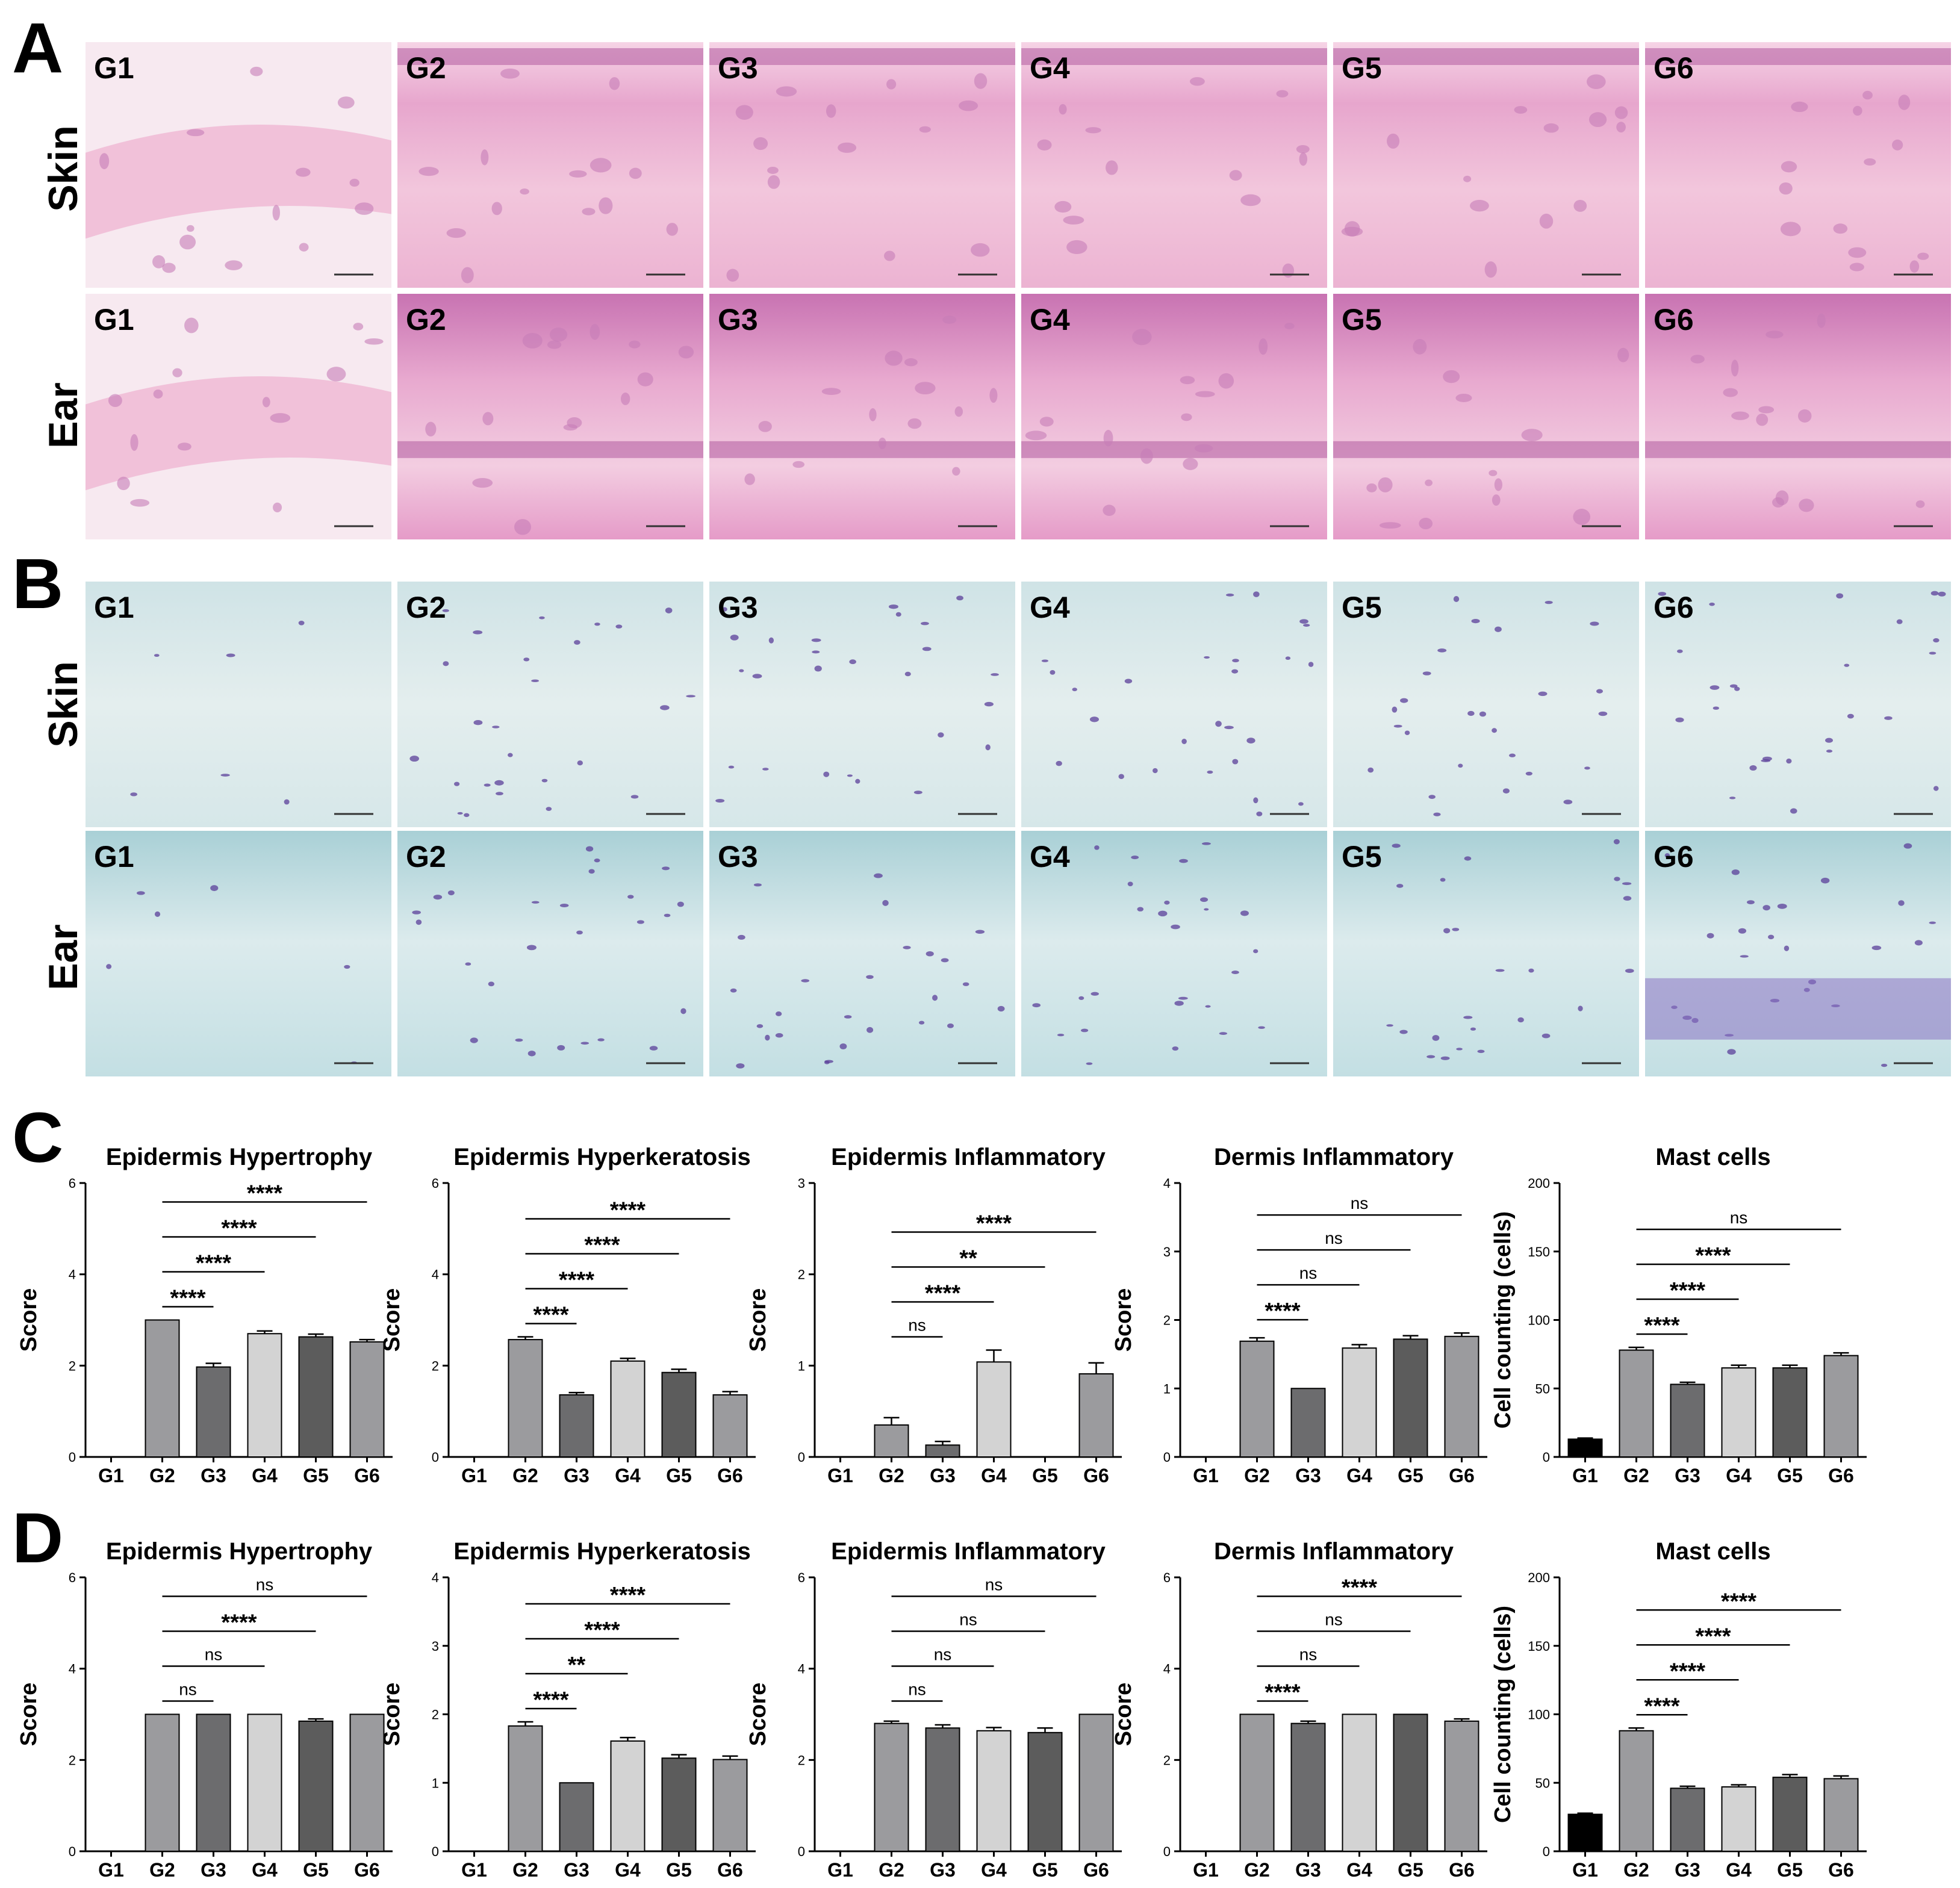 This screenshot has height=1888, width=1960. Describe the element at coordinates (426, 68) in the screenshot. I see `tile-label-a-skin-g2: G2` at that location.